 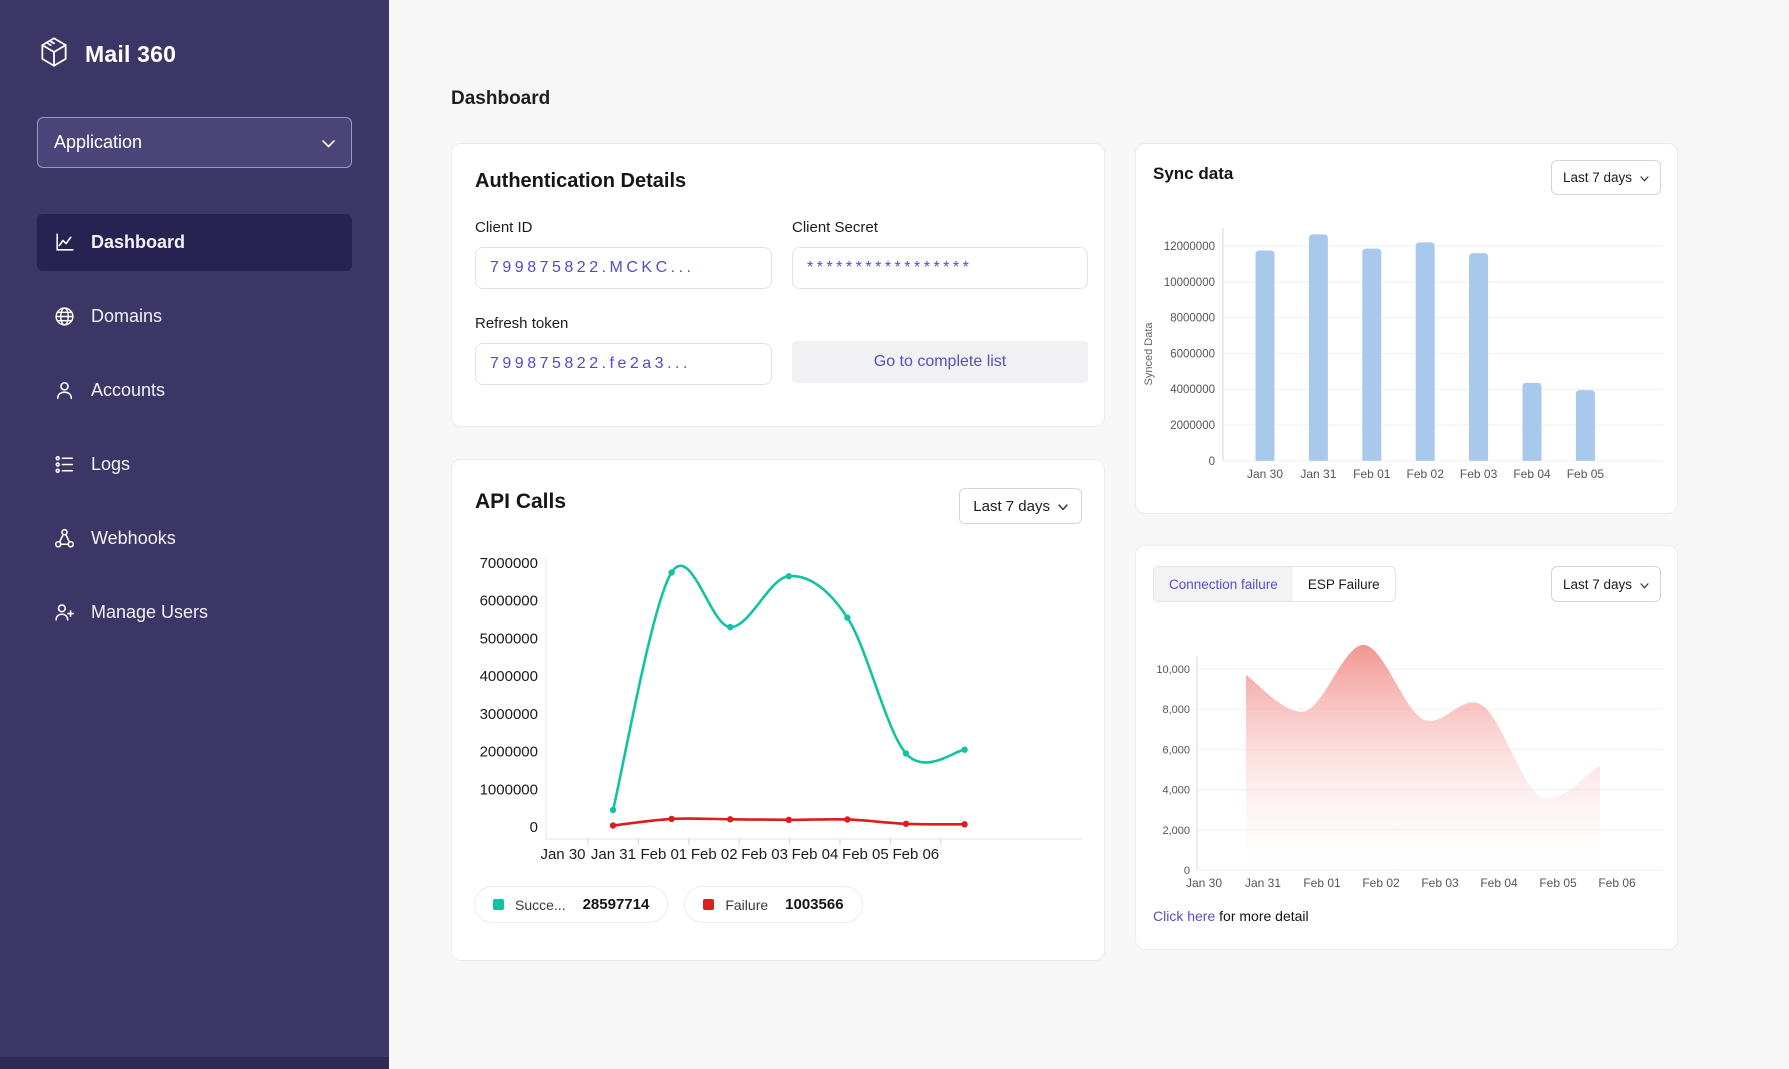 I want to click on client-secret-group: Client Secret, so click(x=940, y=254).